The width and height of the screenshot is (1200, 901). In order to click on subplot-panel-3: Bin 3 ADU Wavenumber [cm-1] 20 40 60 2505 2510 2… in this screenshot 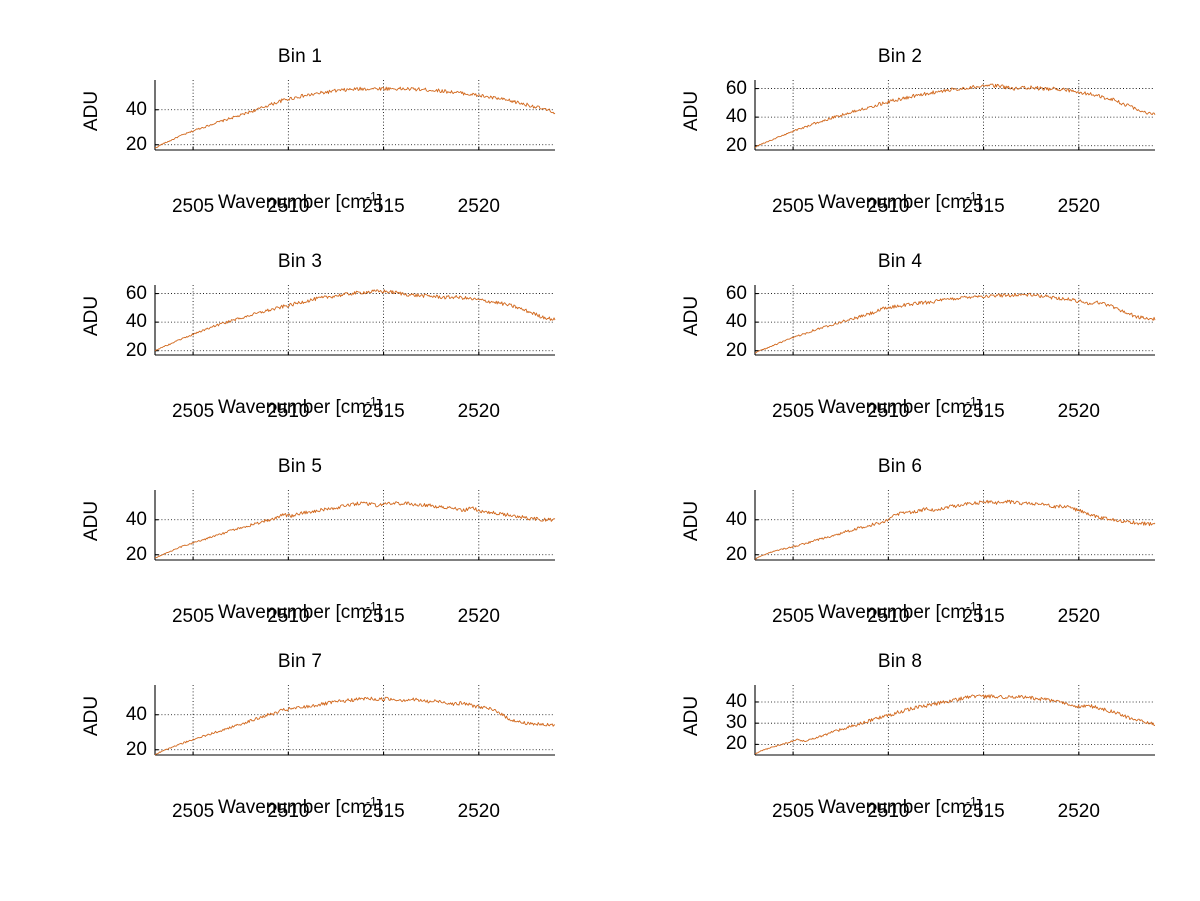, I will do `click(300, 347)`.